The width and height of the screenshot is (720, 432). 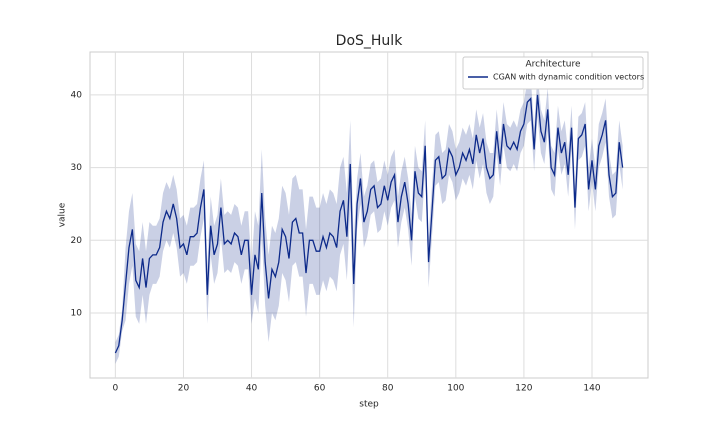 What do you see at coordinates (553, 65) in the screenshot?
I see `legend-title: Architecture` at bounding box center [553, 65].